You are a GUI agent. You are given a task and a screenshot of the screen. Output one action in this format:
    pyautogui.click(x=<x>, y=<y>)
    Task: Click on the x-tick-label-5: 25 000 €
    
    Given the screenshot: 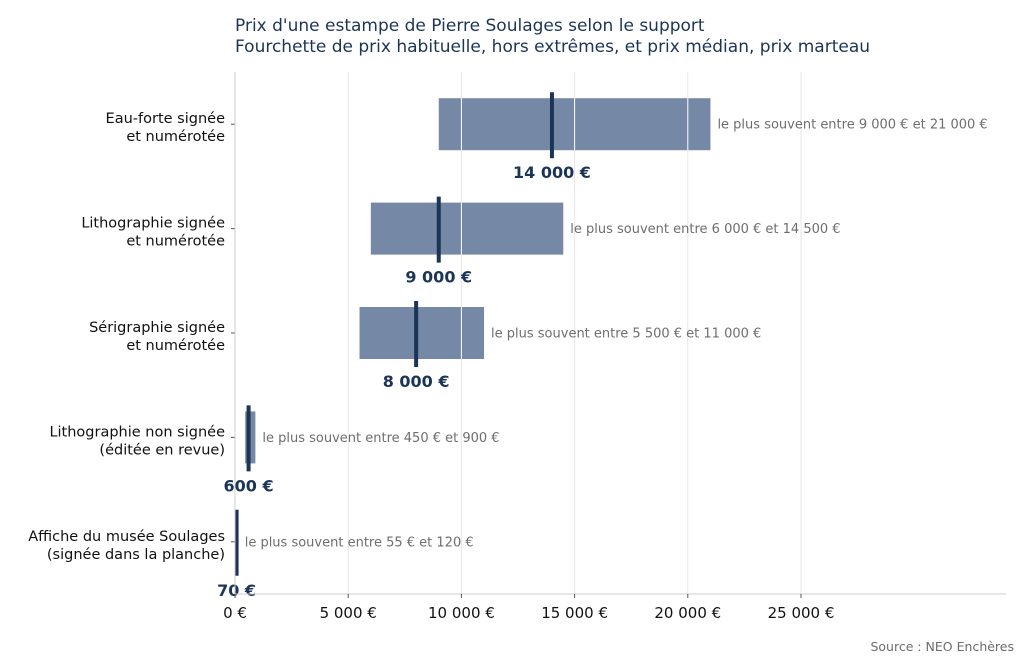 What is the action you would take?
    pyautogui.click(x=801, y=613)
    